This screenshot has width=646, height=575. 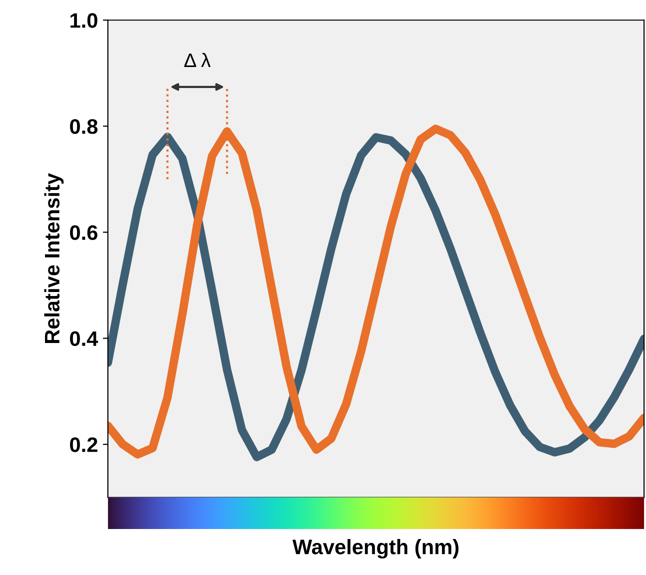 I want to click on y-tick-label: 0.2, so click(x=84, y=444).